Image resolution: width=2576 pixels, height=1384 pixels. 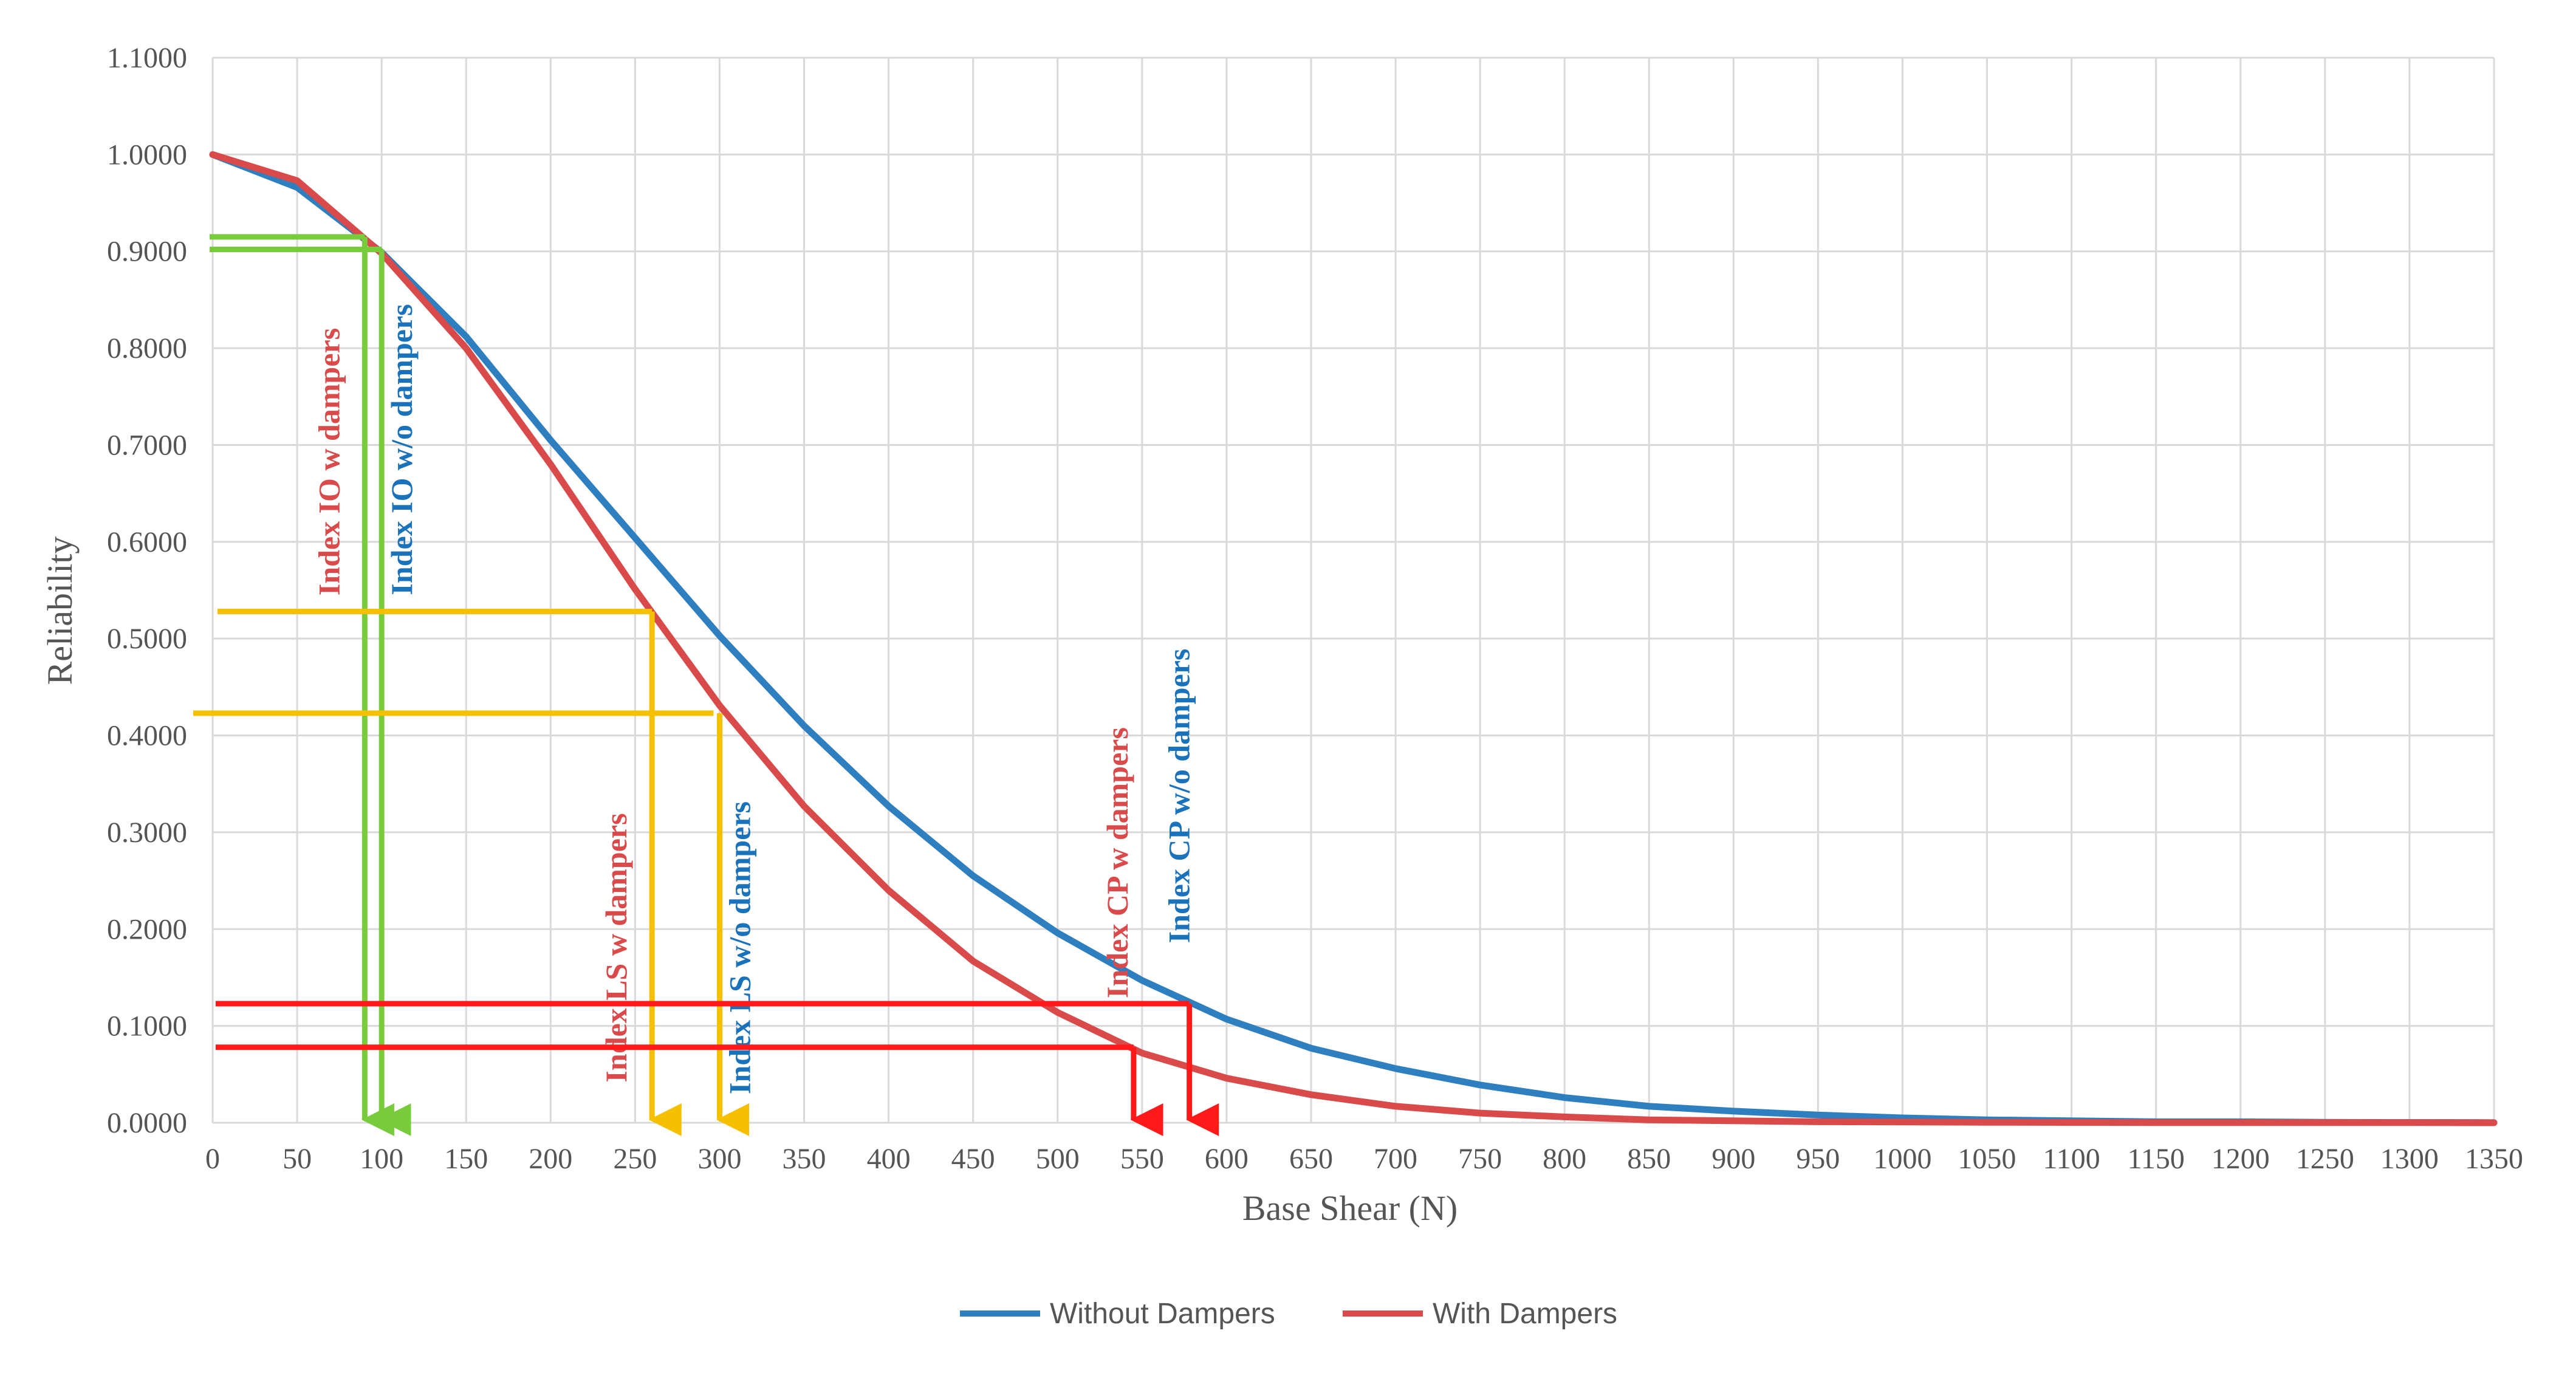 I want to click on x-tick-label: 350, so click(x=804, y=1159).